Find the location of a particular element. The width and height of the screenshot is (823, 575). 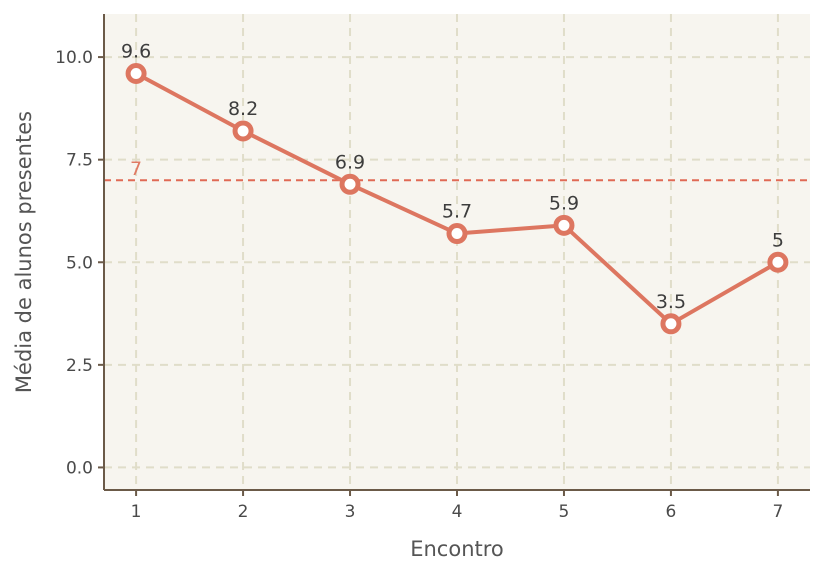

data-label: 8.2 is located at coordinates (243, 109).